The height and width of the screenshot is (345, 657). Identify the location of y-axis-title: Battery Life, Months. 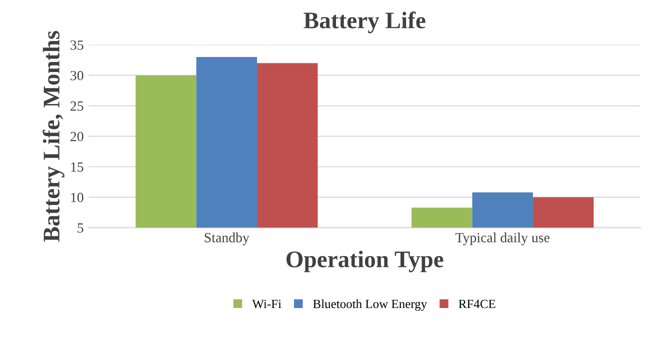
(53, 136).